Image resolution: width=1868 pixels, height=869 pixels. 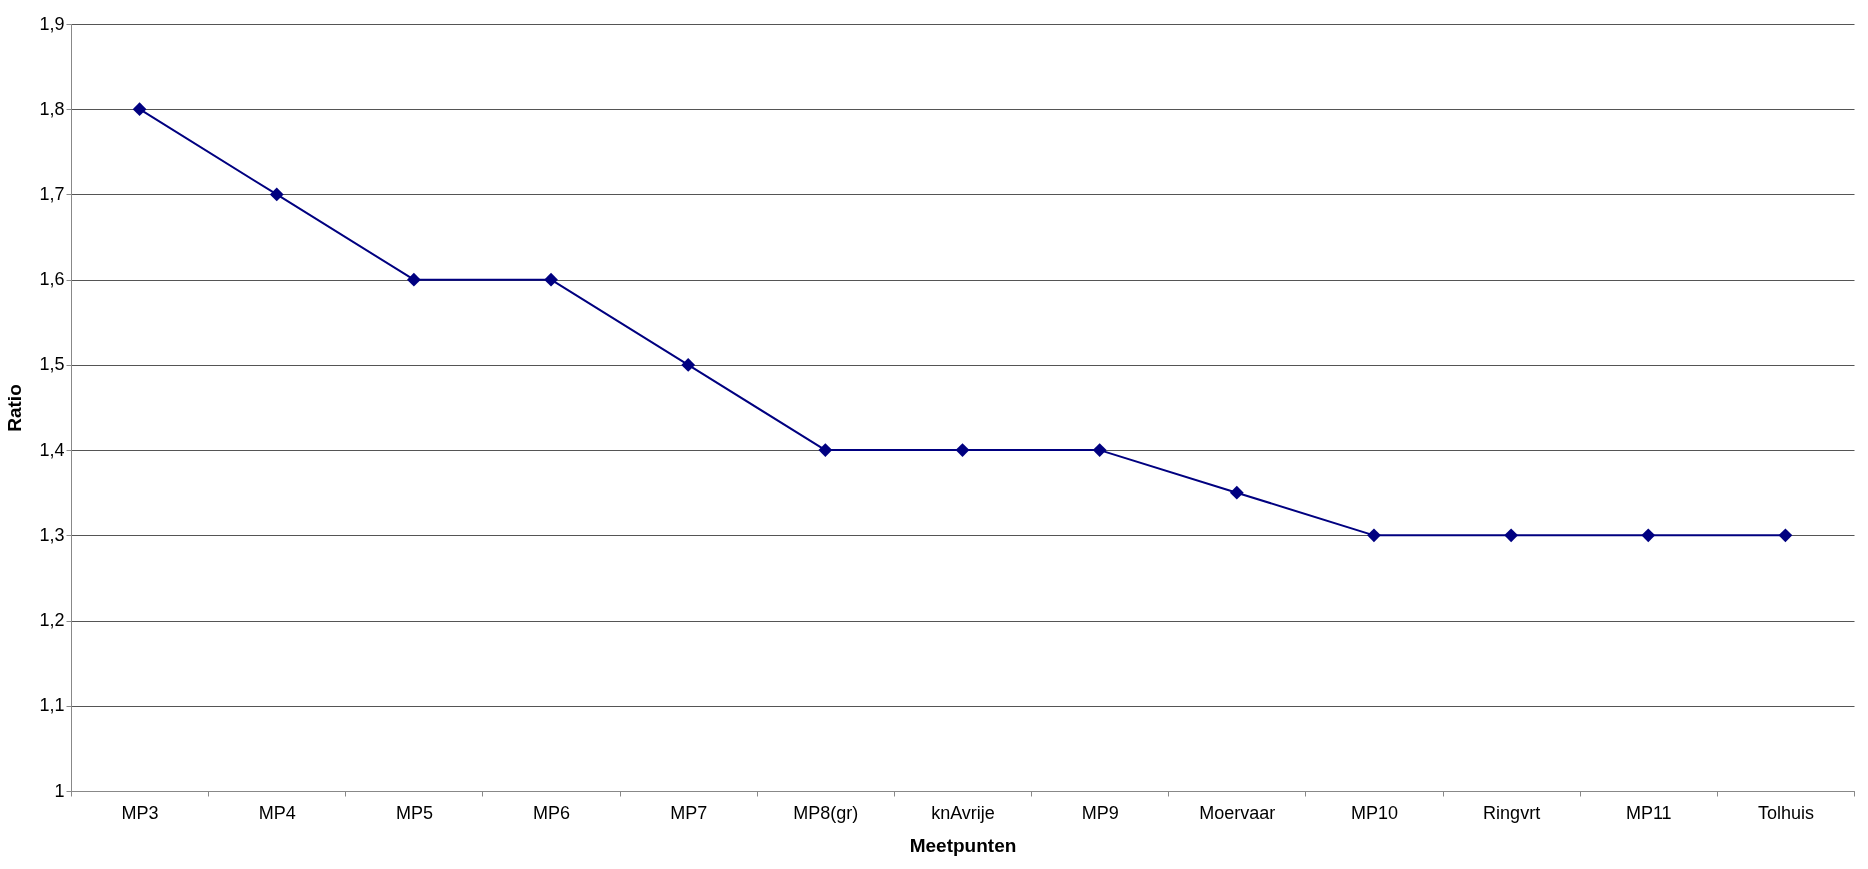 I want to click on y-tick-label: 1,3, so click(x=52, y=534).